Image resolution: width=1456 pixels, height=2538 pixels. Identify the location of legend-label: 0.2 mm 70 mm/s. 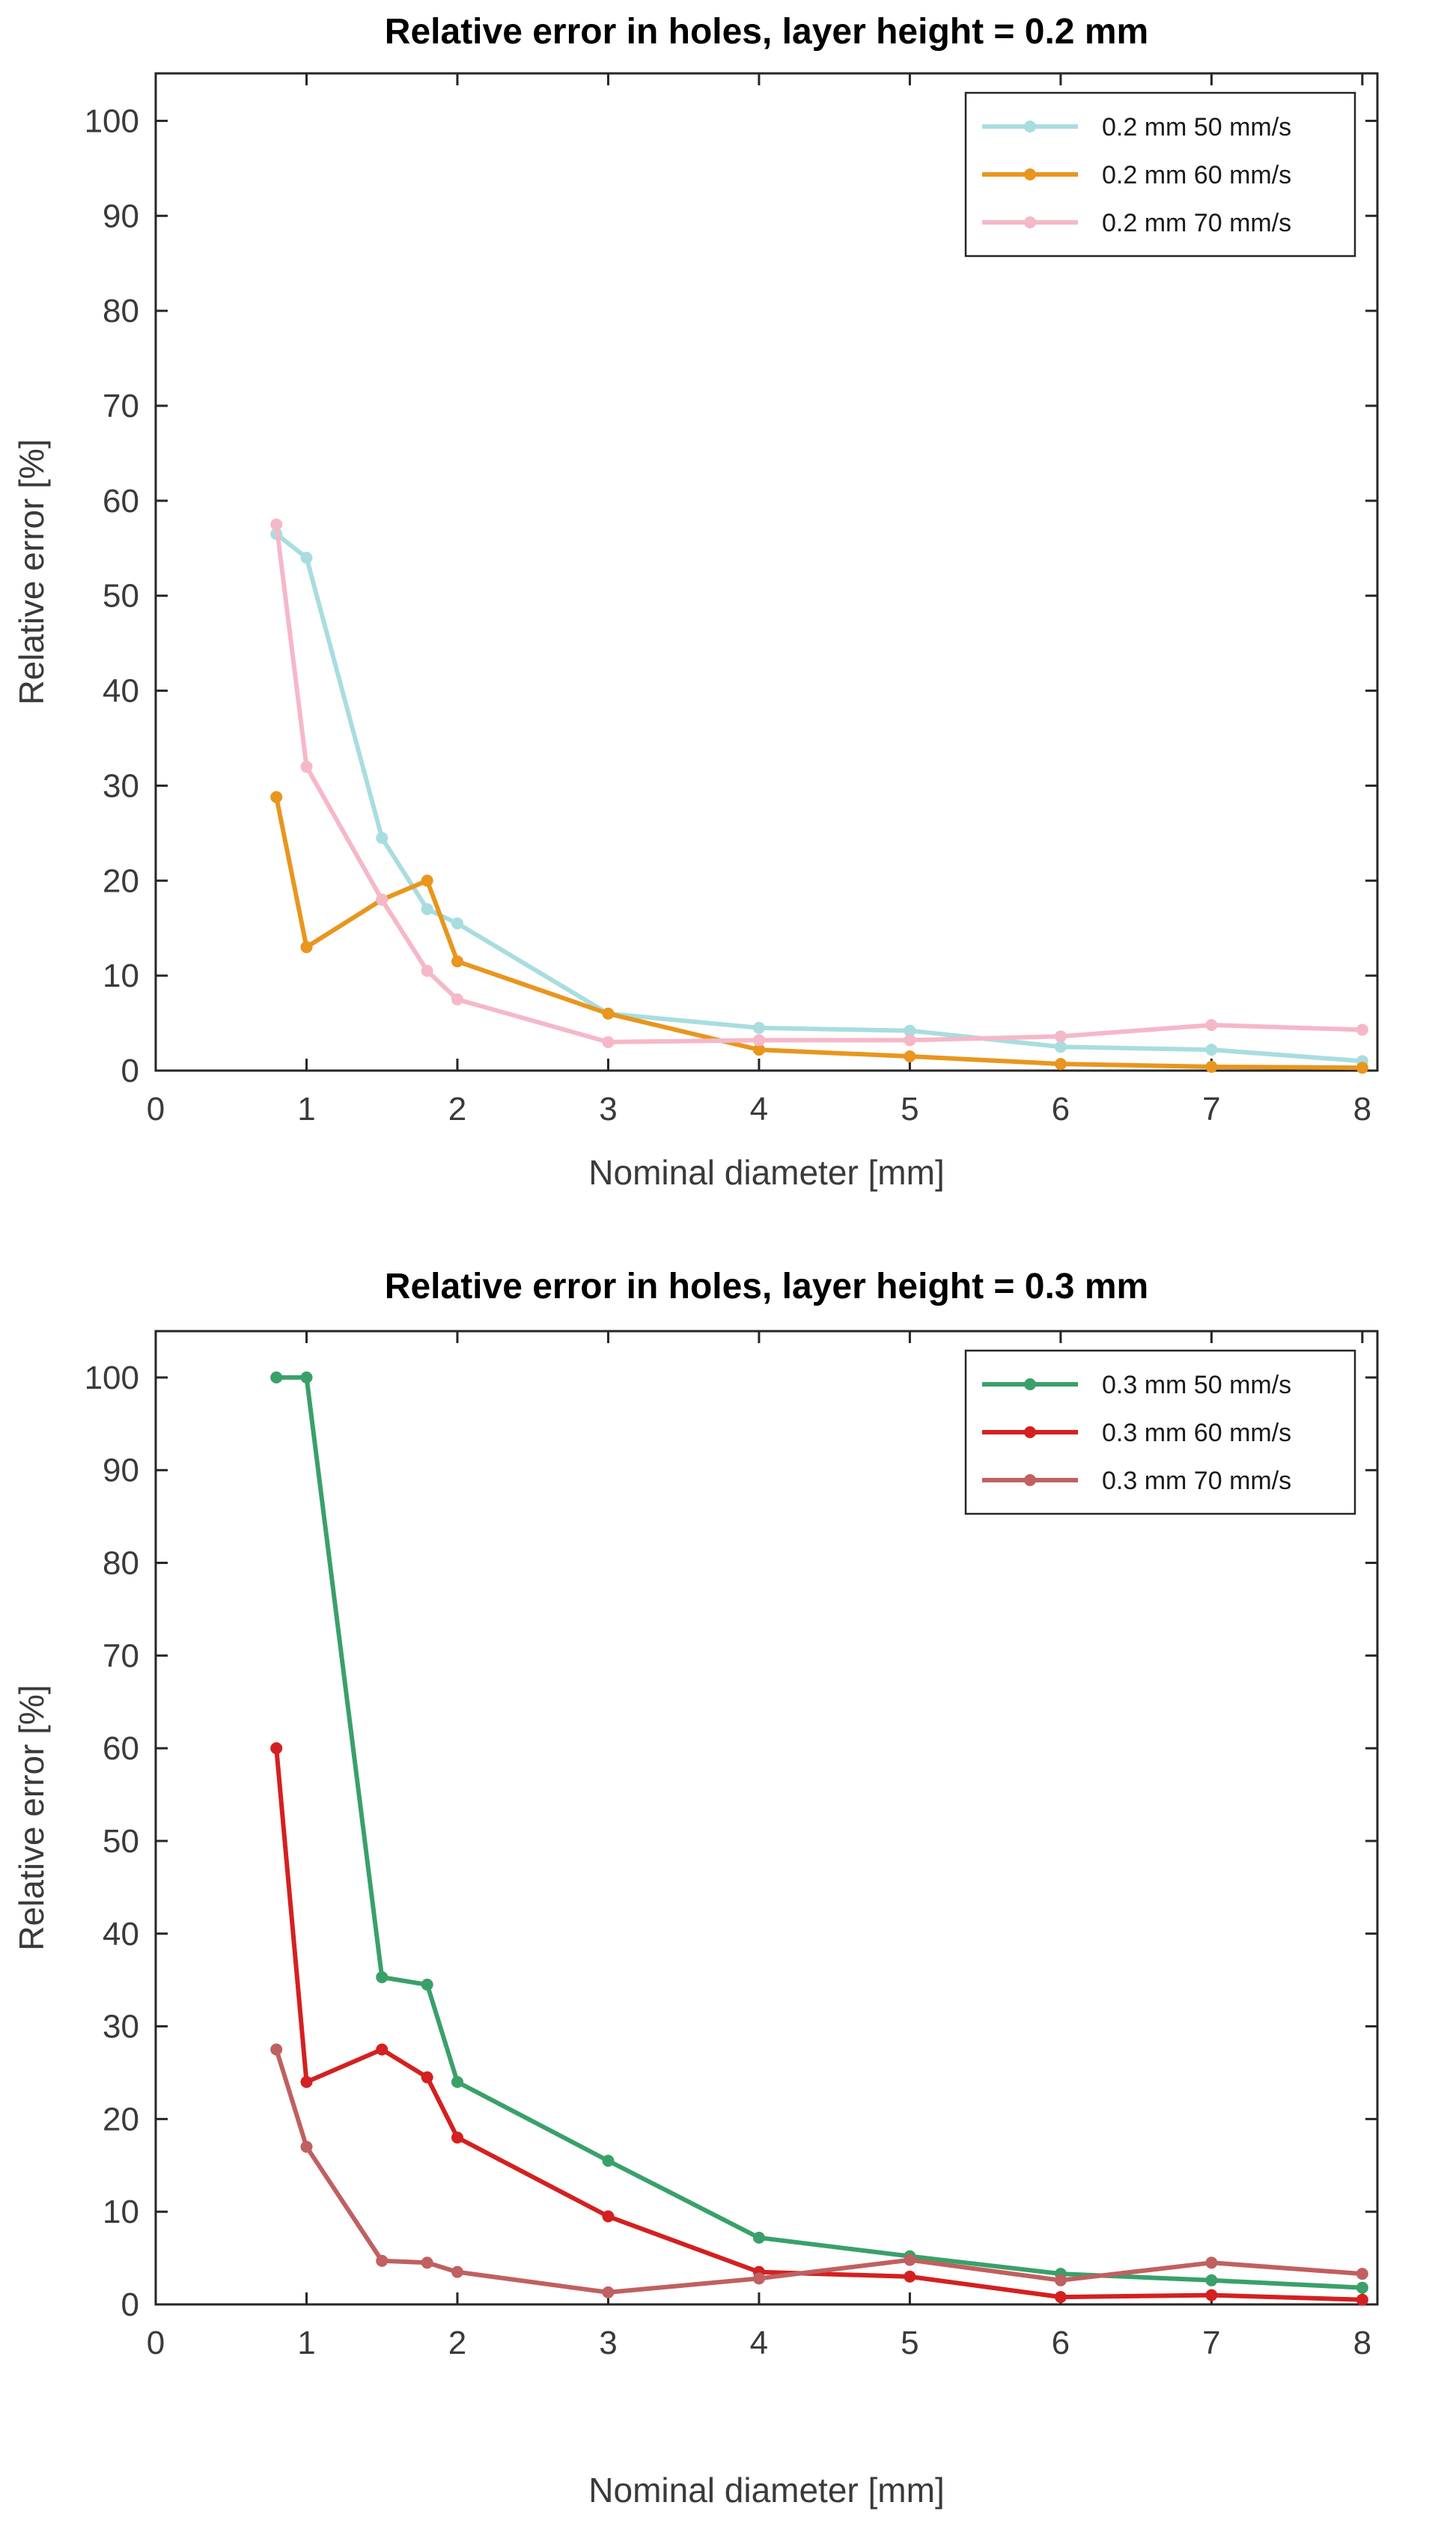
(1196, 223).